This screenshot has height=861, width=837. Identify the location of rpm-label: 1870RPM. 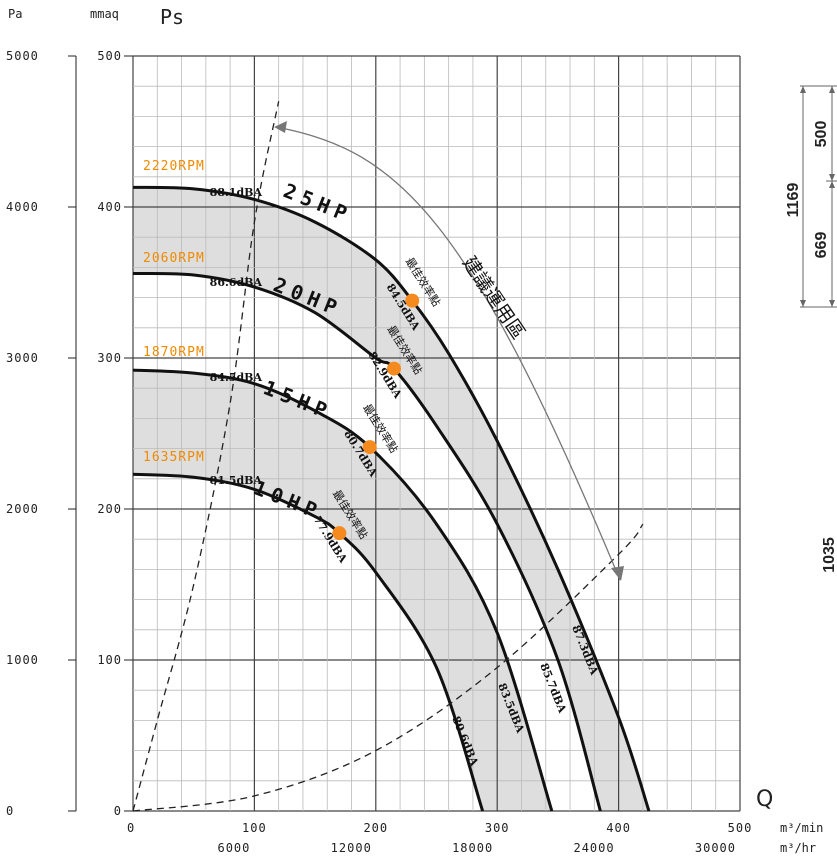
(174, 352).